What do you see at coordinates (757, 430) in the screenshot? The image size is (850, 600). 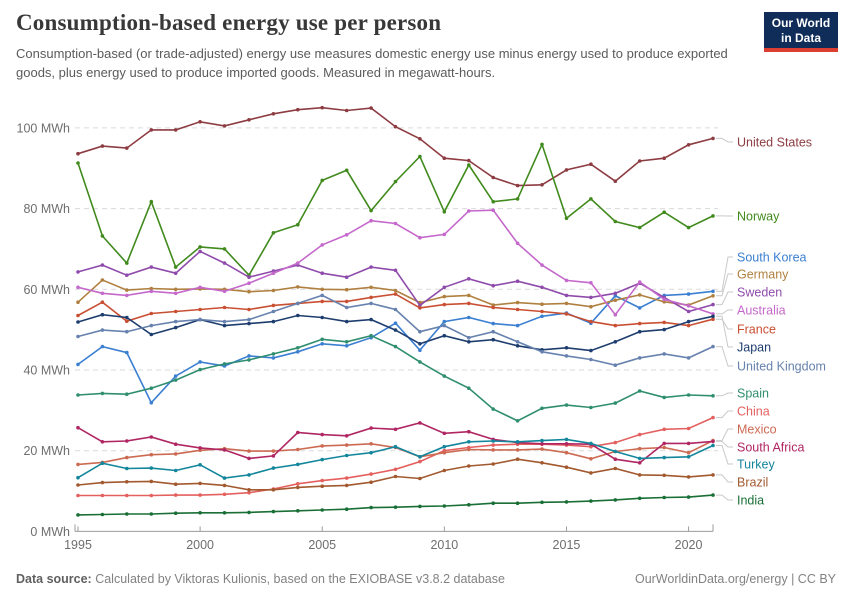 I see `series-label-mexico: Mexico` at bounding box center [757, 430].